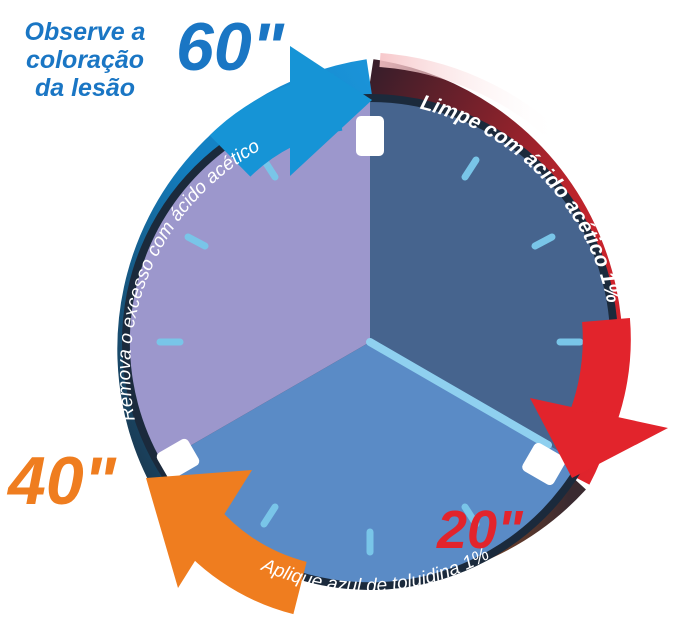  I want to click on arrow-red, so click(599, 397).